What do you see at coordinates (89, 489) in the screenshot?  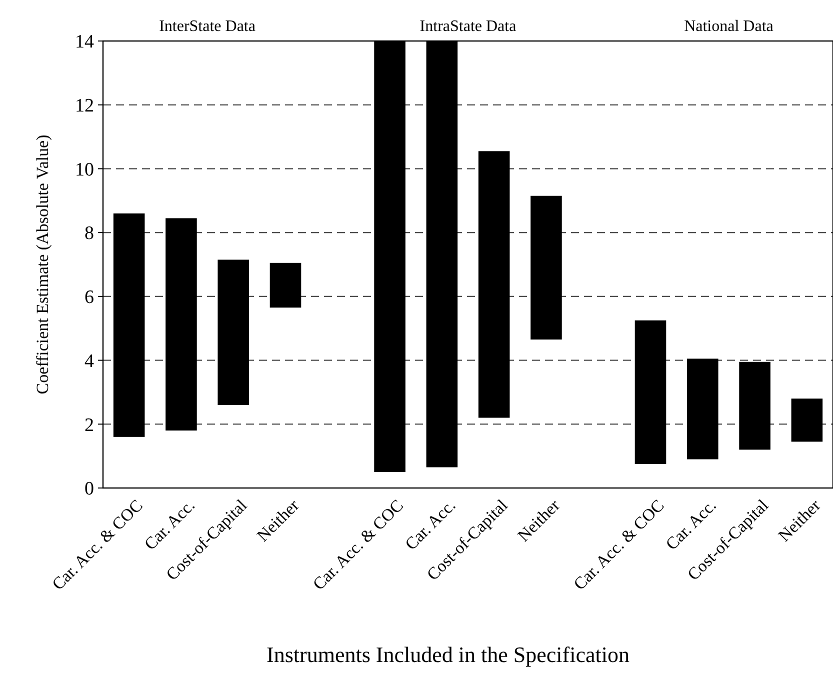 I see `y-tick-label: 0` at bounding box center [89, 489].